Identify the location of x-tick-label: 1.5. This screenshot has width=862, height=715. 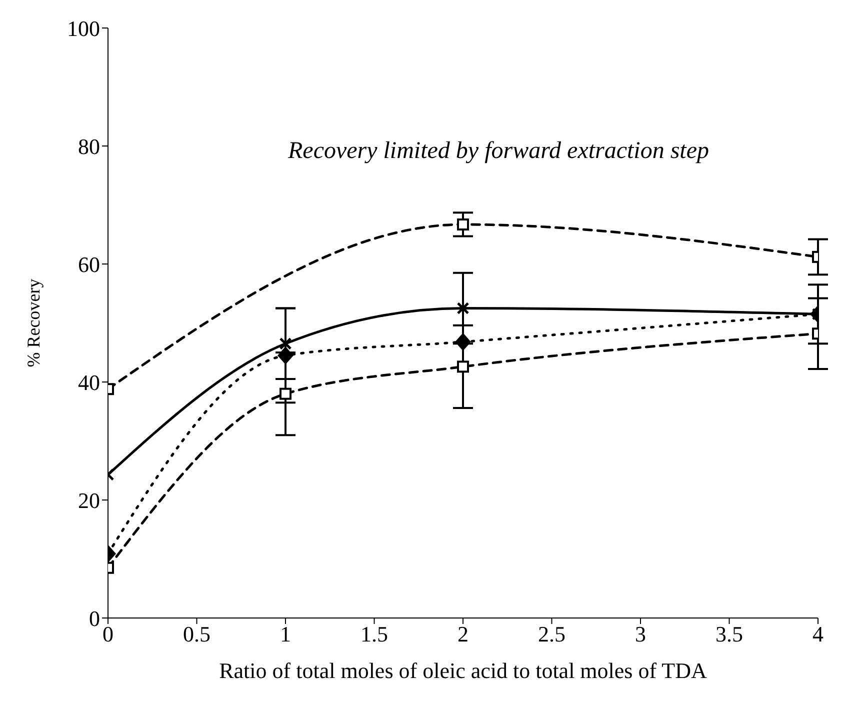
(374, 634).